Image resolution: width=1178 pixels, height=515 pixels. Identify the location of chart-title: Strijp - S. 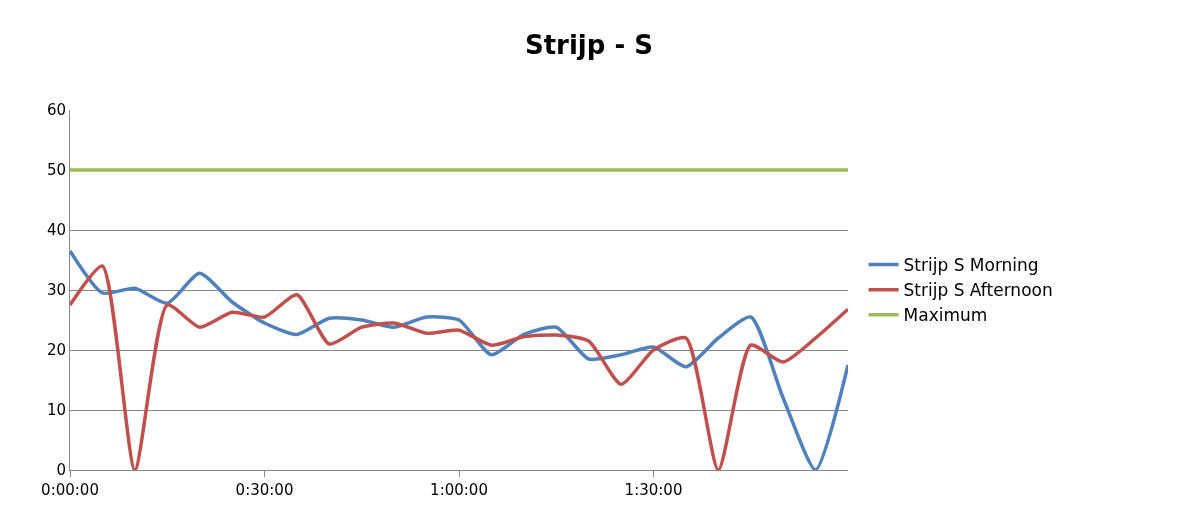
(589, 45).